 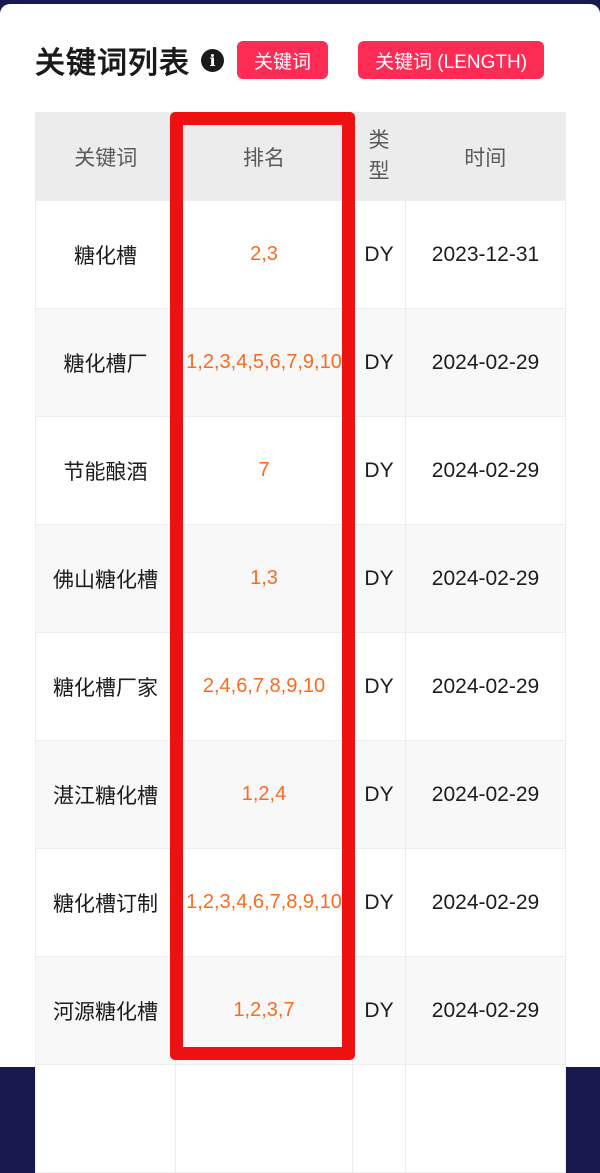 I want to click on cell-rank: 2,4,6,7,8,9,10, so click(x=264, y=687).